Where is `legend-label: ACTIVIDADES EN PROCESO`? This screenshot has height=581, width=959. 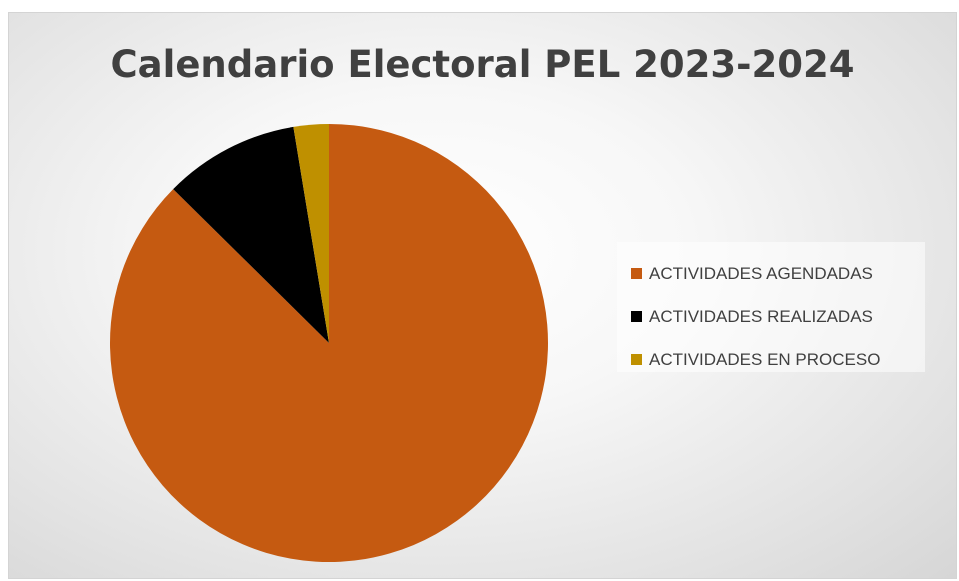 legend-label: ACTIVIDADES EN PROCESO is located at coordinates (765, 359).